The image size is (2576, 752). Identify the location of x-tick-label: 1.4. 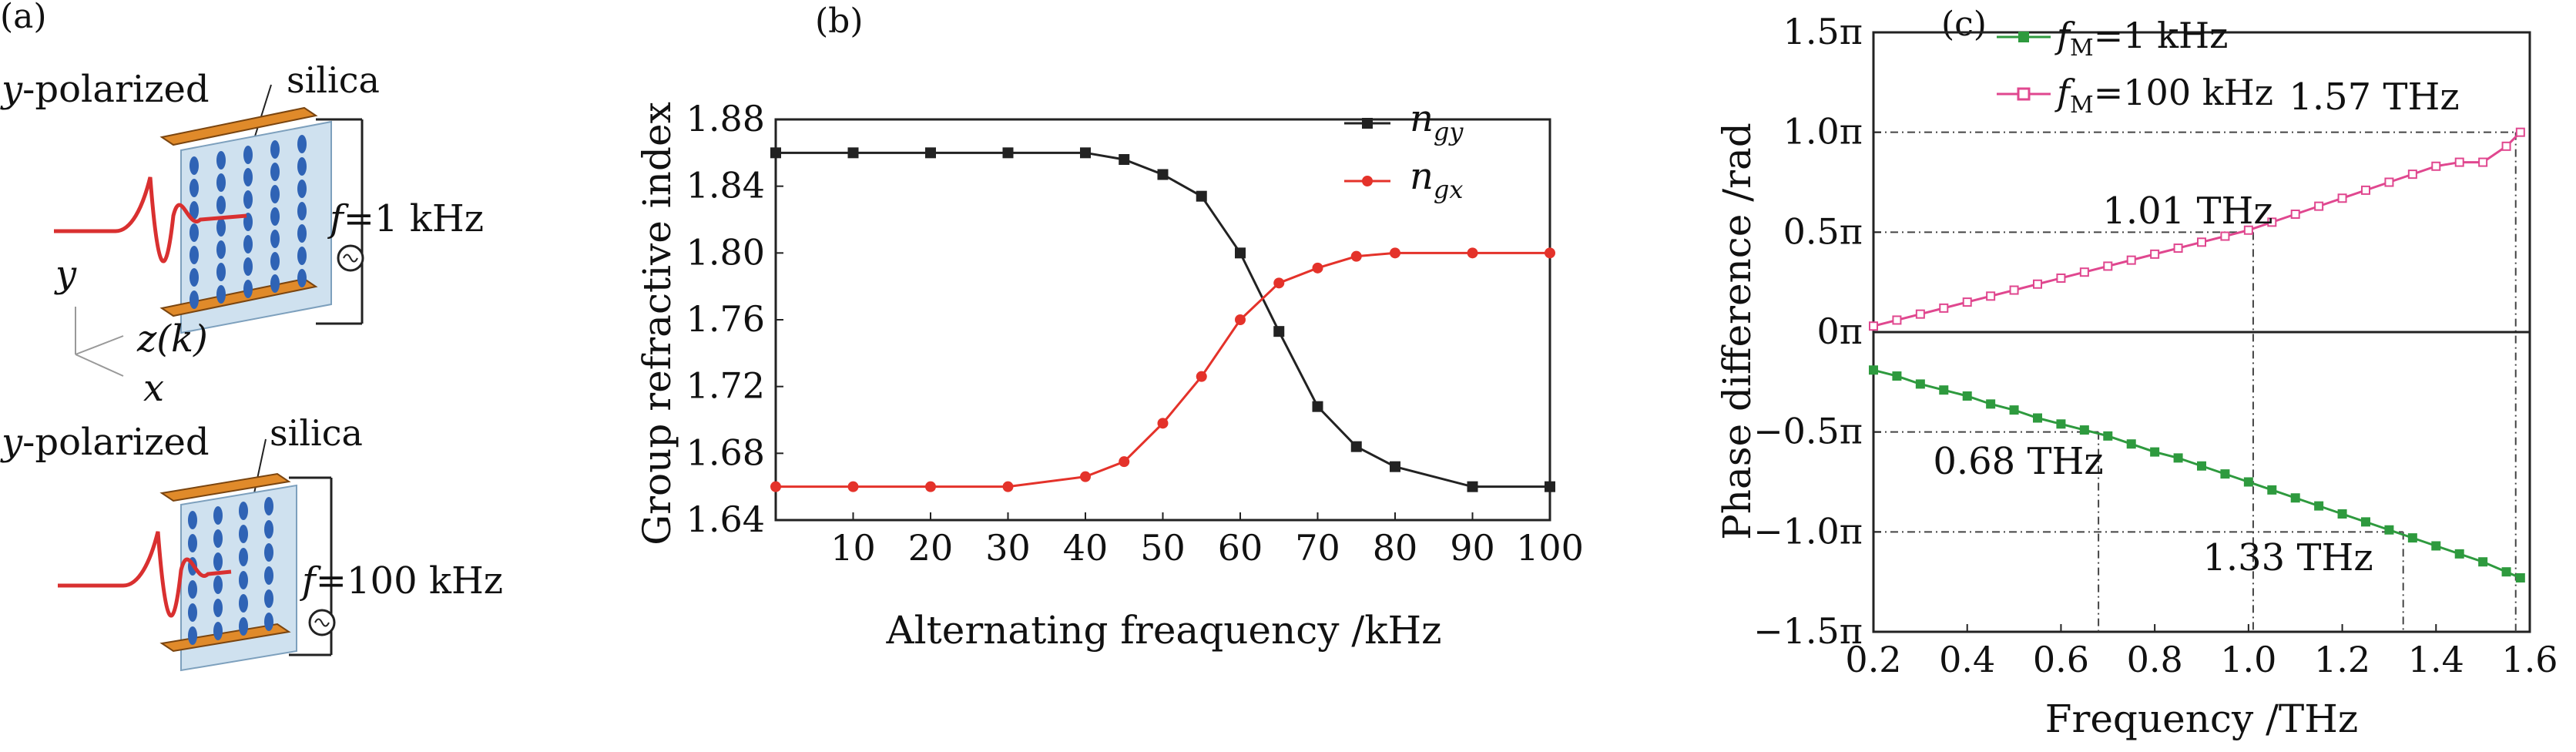
(2436, 659).